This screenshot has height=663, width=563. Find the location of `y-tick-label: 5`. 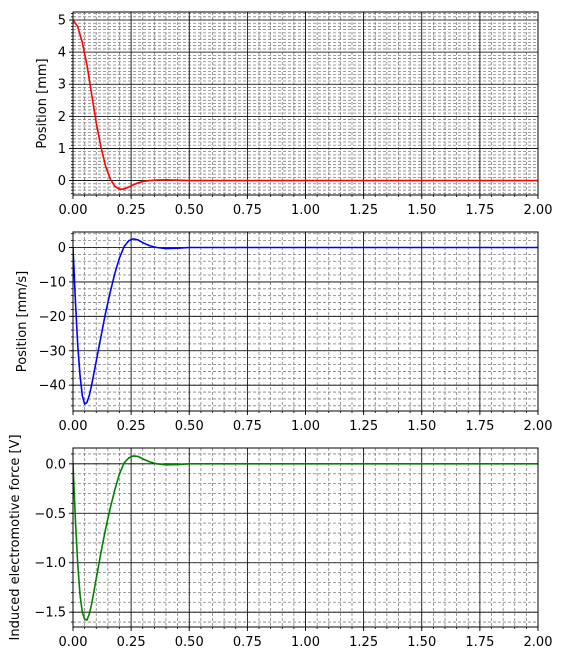

y-tick-label: 5 is located at coordinates (62, 21).